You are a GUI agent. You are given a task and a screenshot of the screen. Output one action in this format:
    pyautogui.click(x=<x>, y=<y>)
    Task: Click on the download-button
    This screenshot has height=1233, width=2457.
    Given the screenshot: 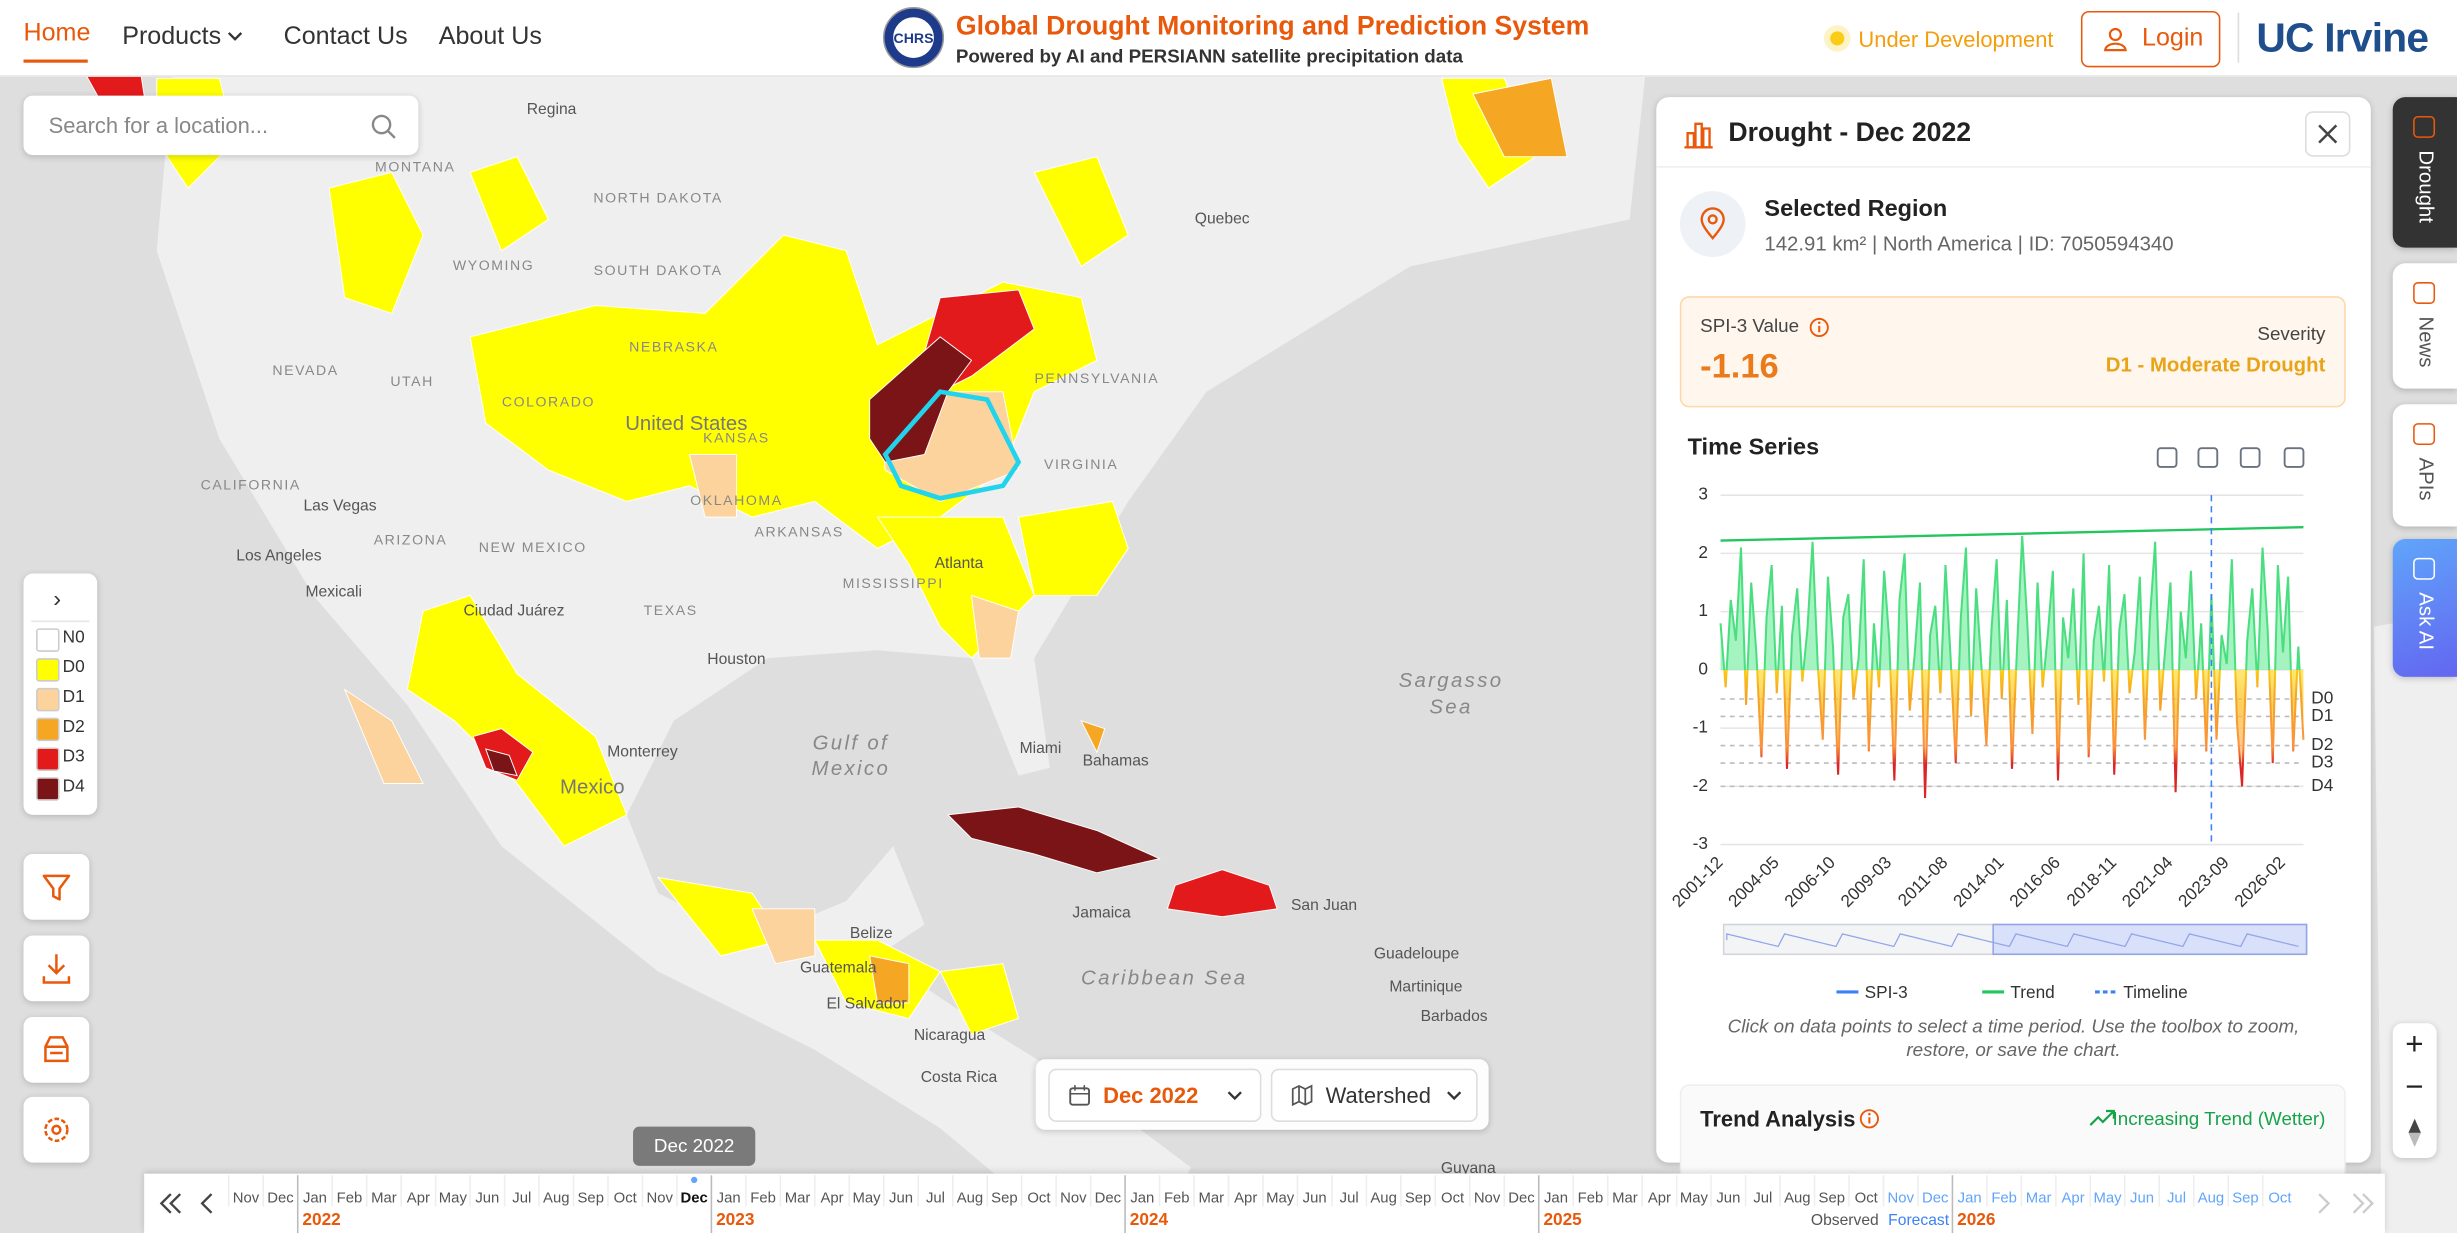 What is the action you would take?
    pyautogui.click(x=56, y=968)
    